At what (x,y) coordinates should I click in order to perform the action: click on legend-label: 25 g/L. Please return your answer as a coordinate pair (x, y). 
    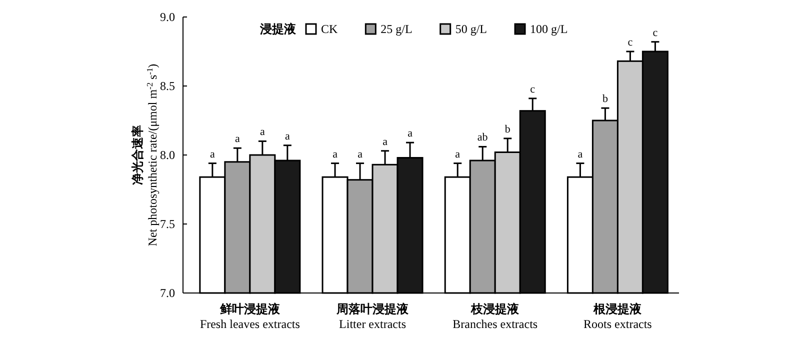
    Looking at the image, I should click on (396, 29).